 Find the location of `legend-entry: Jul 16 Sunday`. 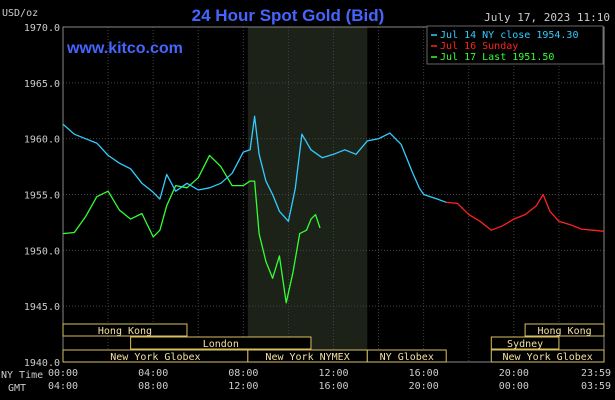

legend-entry: Jul 16 Sunday is located at coordinates (479, 46).